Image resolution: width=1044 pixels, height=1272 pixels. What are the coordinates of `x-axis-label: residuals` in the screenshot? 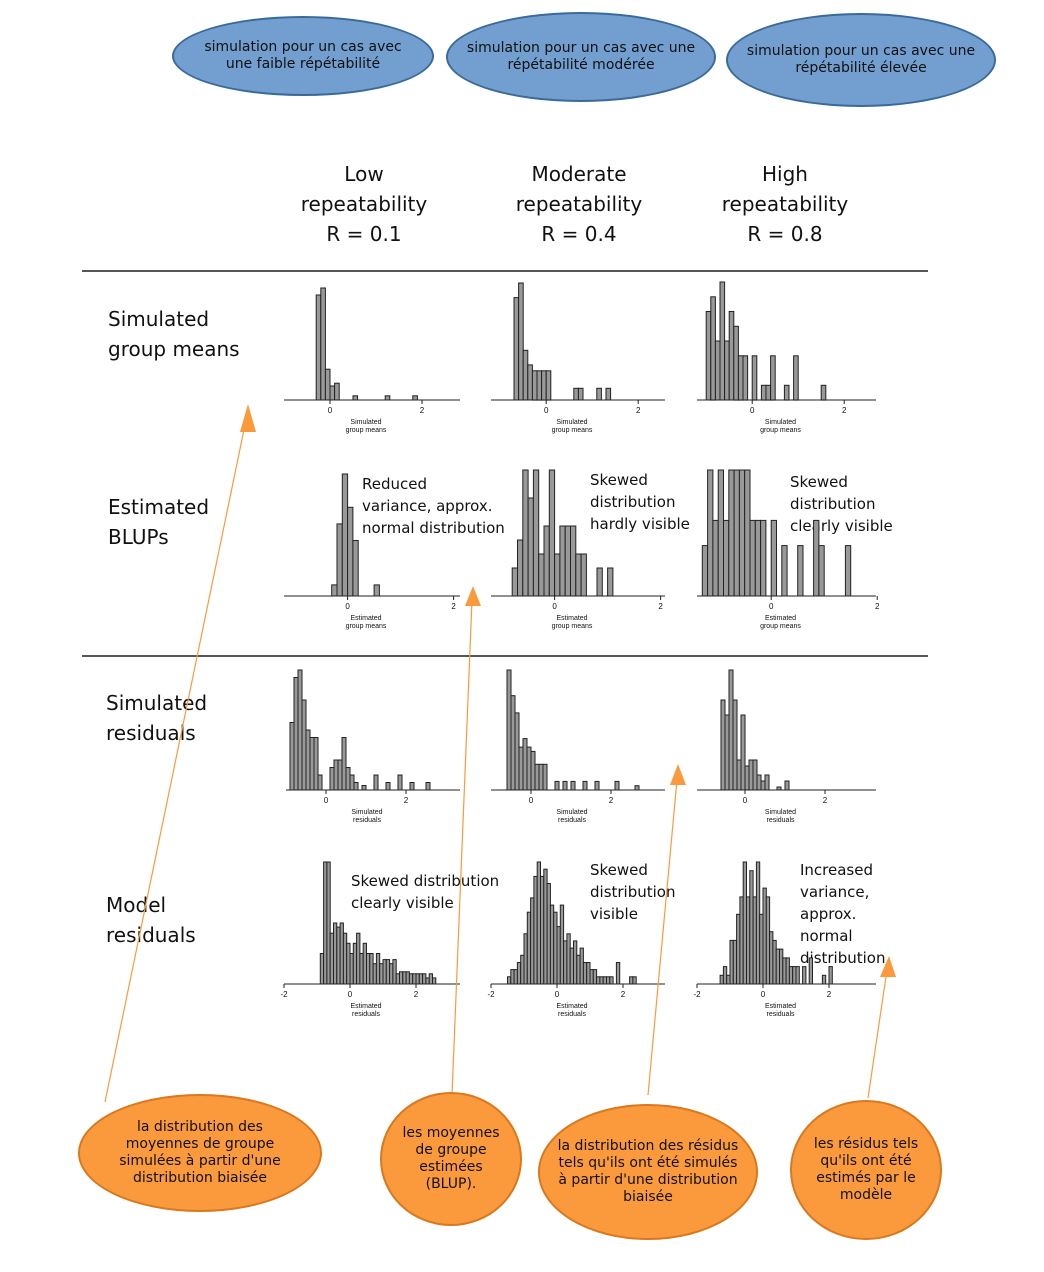 It's located at (780, 1014).